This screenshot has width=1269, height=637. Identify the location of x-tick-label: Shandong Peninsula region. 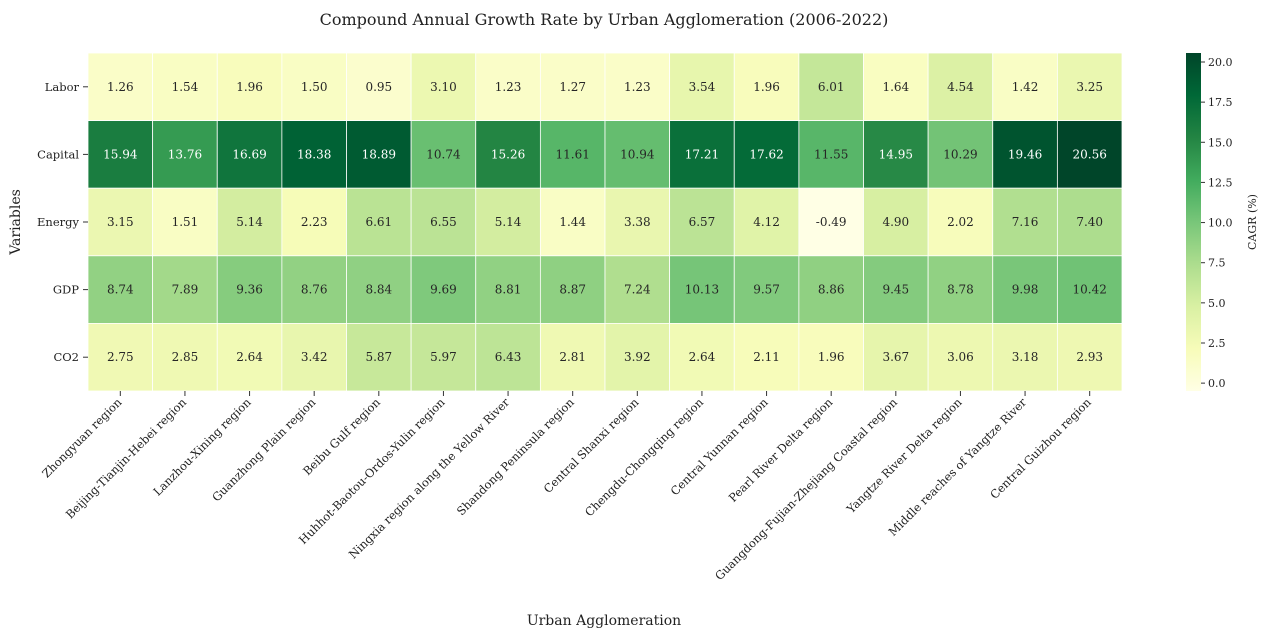
(515, 456).